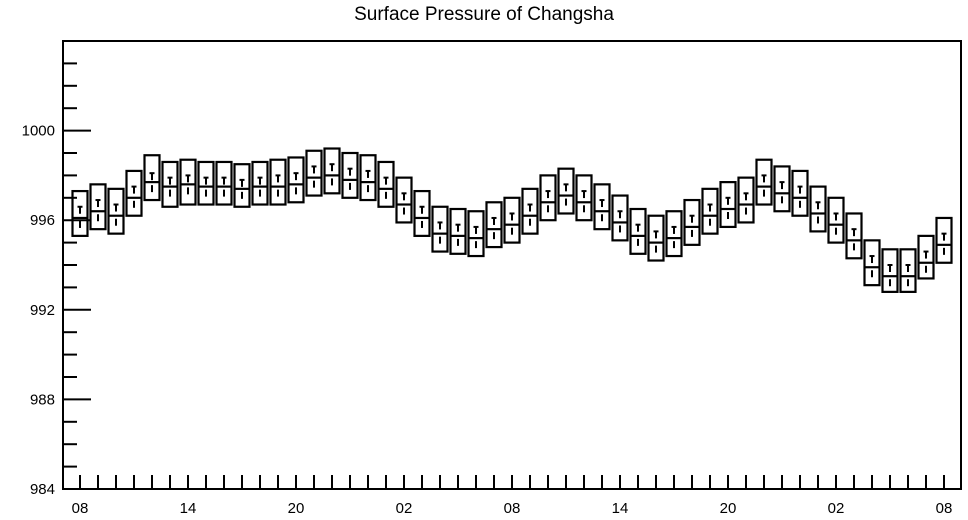  What do you see at coordinates (42, 310) in the screenshot?
I see `y-tick-label: 992` at bounding box center [42, 310].